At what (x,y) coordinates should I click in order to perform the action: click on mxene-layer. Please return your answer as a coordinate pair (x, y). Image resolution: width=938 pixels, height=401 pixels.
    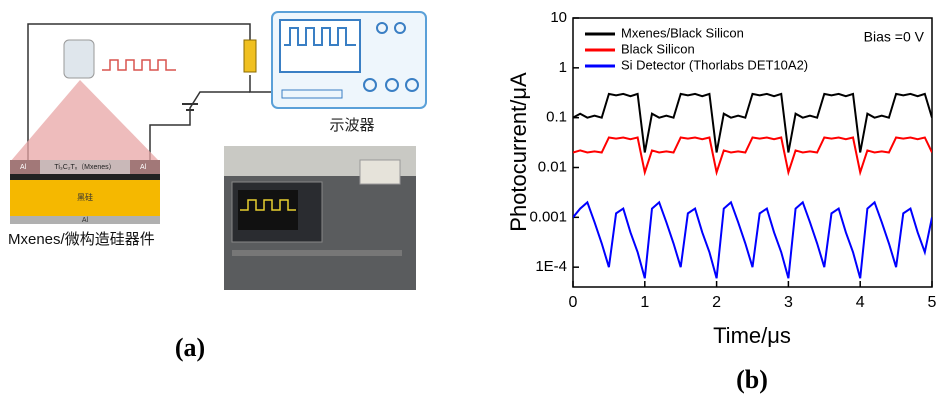
    Looking at the image, I should click on (85, 167).